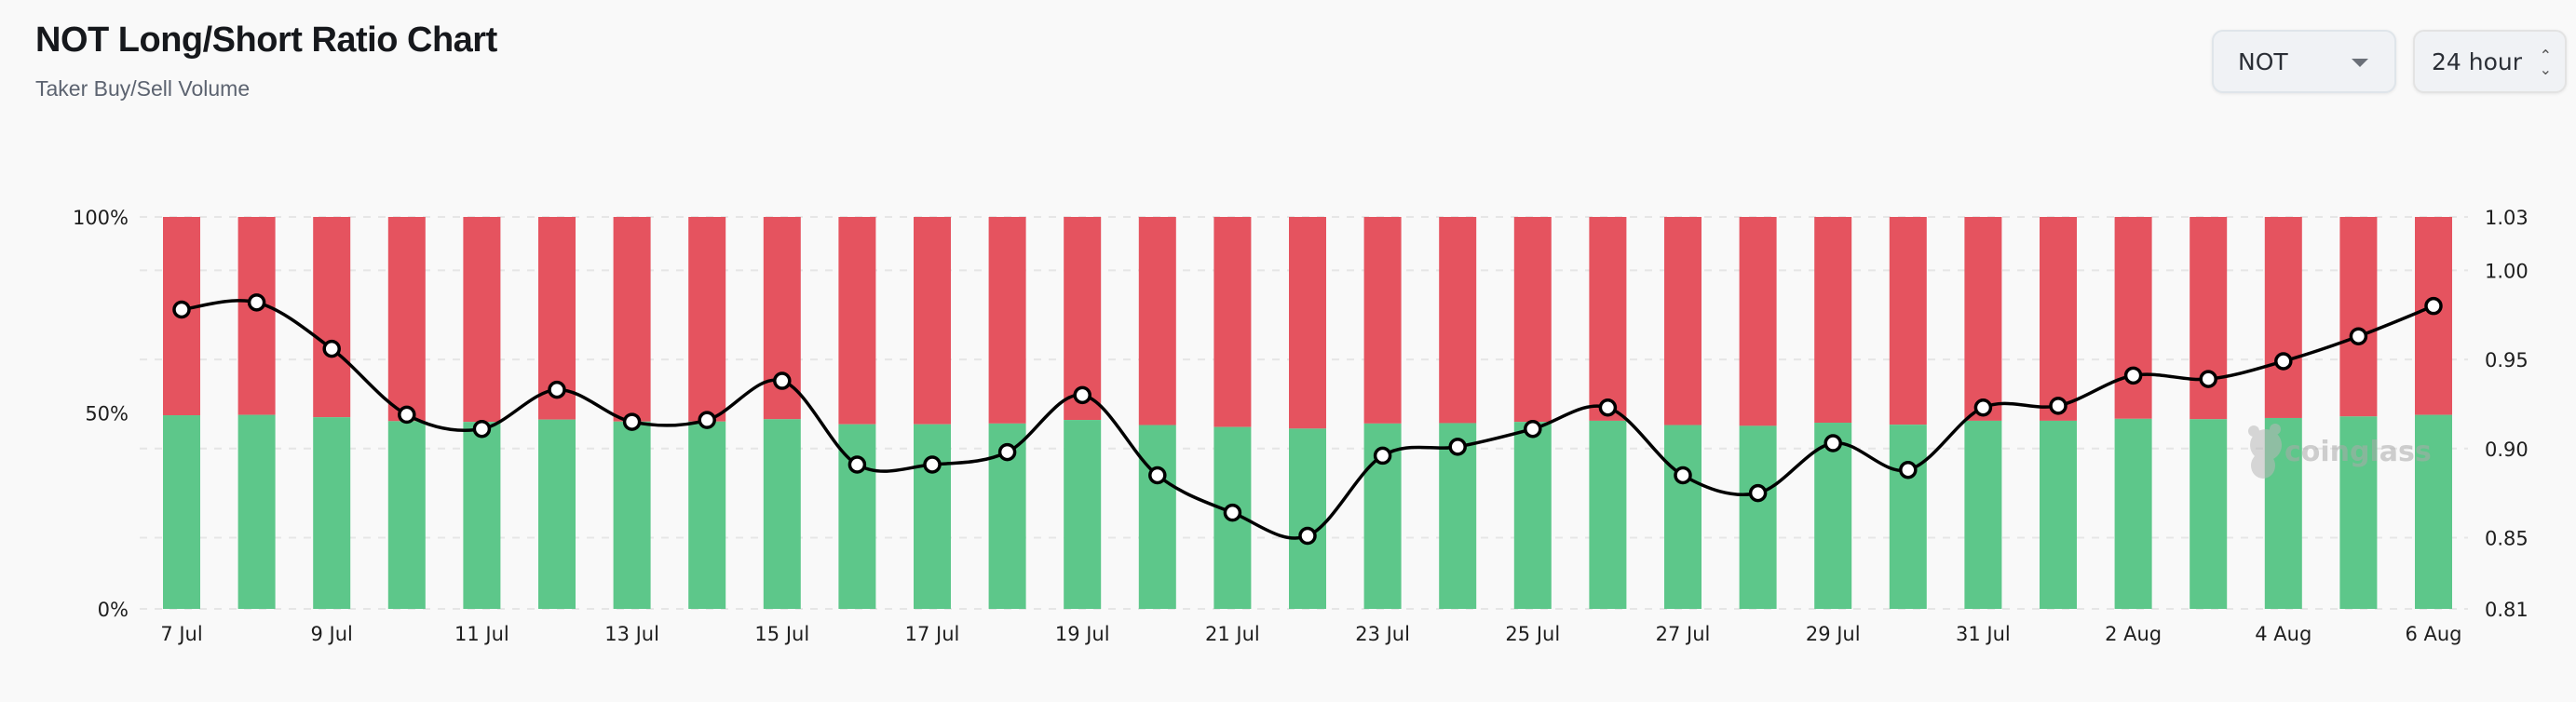 This screenshot has width=2576, height=702. I want to click on symbol-select-value: NOT, so click(2263, 61).